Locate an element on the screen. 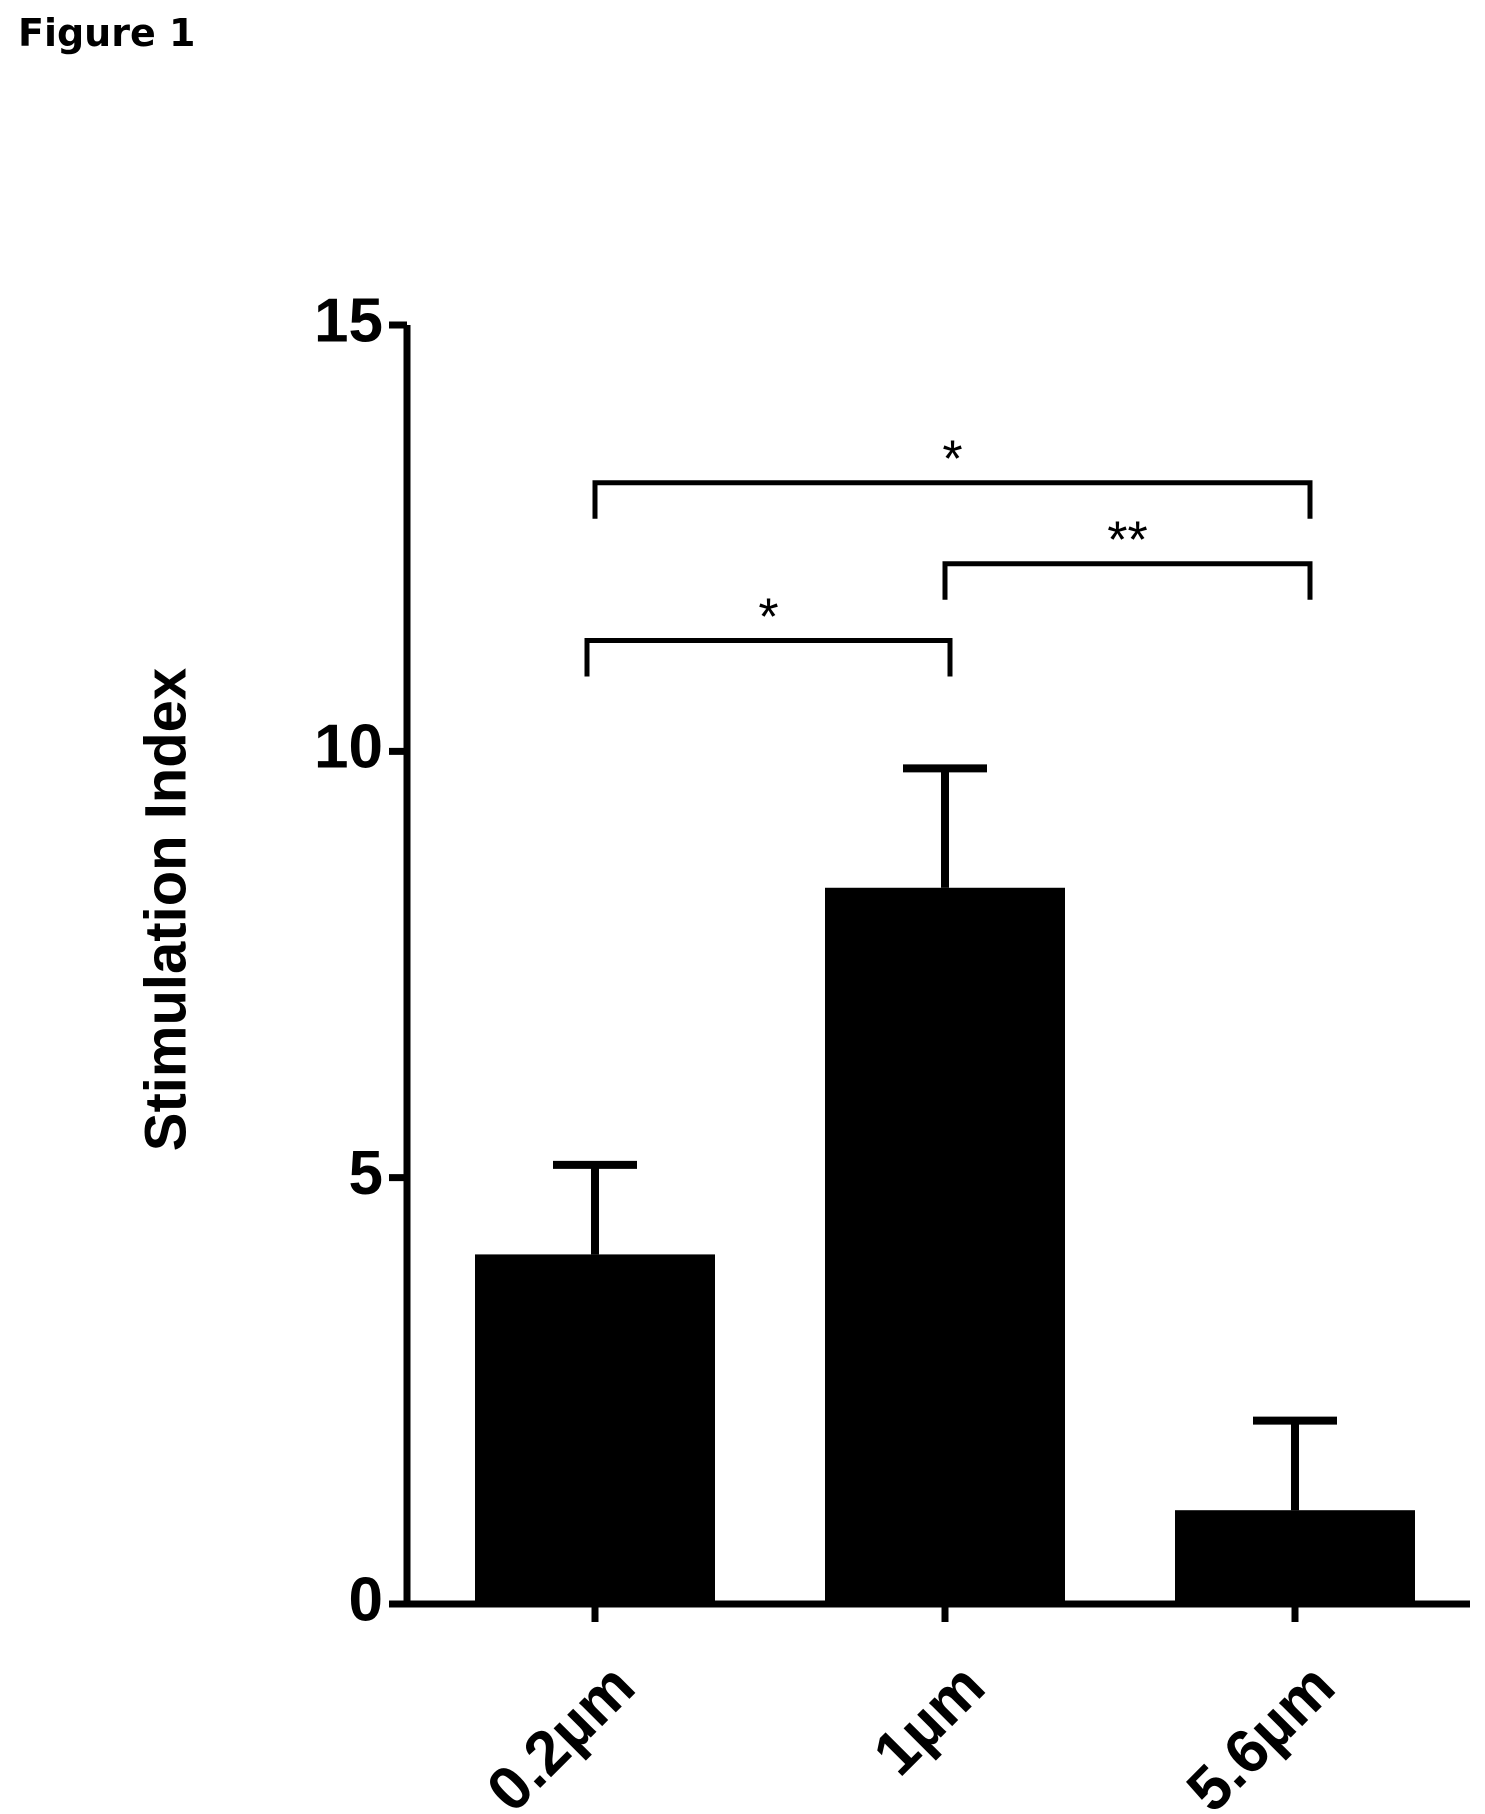 Image resolution: width=1485 pixels, height=1814 pixels. y-ticks-layer: 0 5 10 15 is located at coordinates (360, 960).